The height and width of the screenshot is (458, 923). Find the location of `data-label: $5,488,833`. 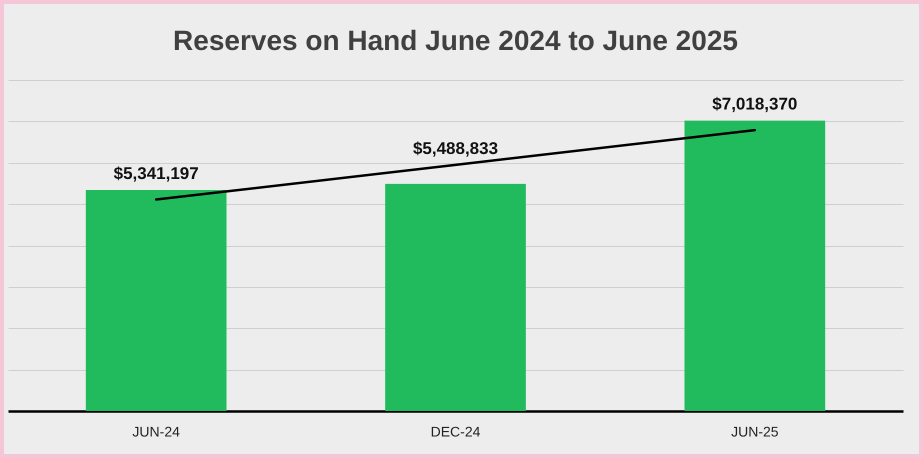

data-label: $5,488,833 is located at coordinates (455, 148).